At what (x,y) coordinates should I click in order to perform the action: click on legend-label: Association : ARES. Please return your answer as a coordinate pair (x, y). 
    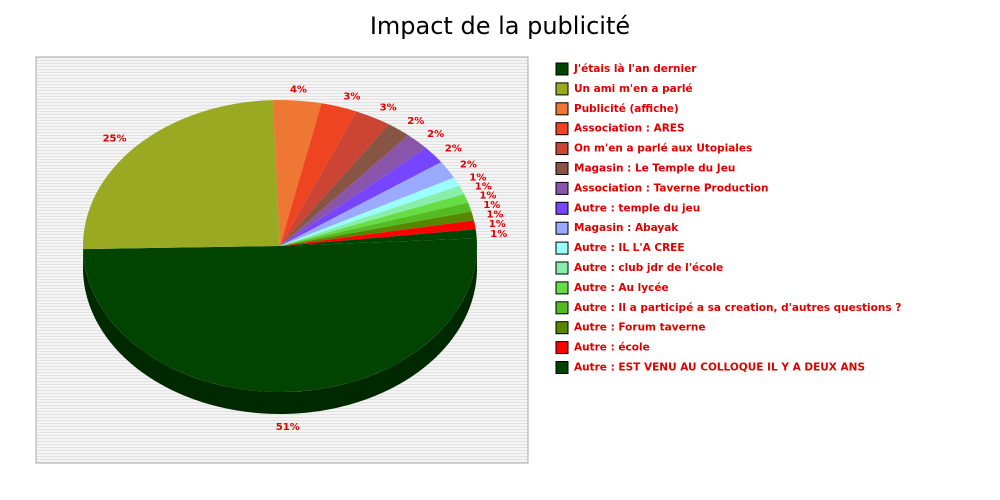
    Looking at the image, I should click on (629, 129).